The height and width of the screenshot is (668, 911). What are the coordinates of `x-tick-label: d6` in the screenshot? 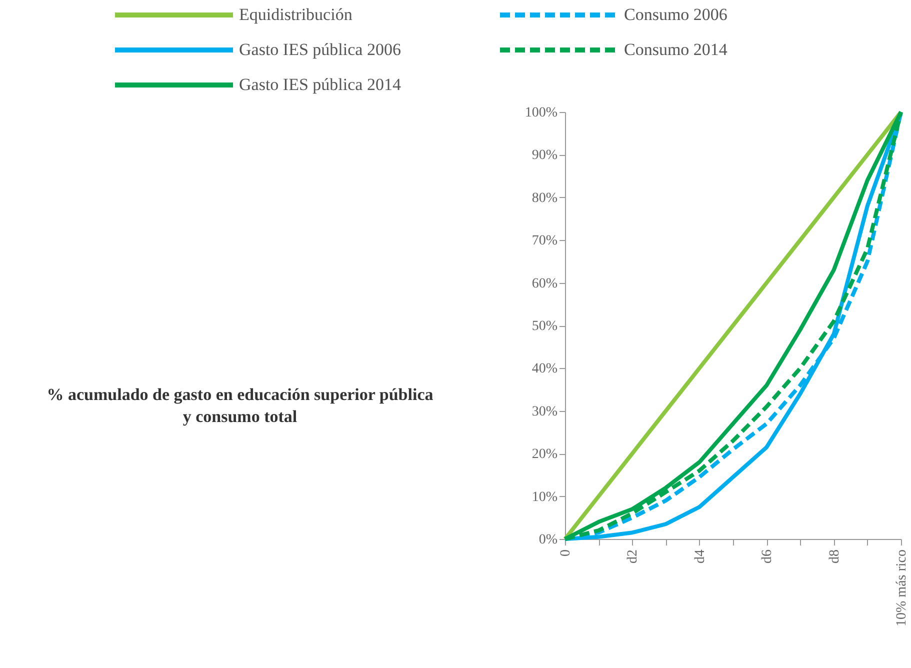 It's located at (768, 557).